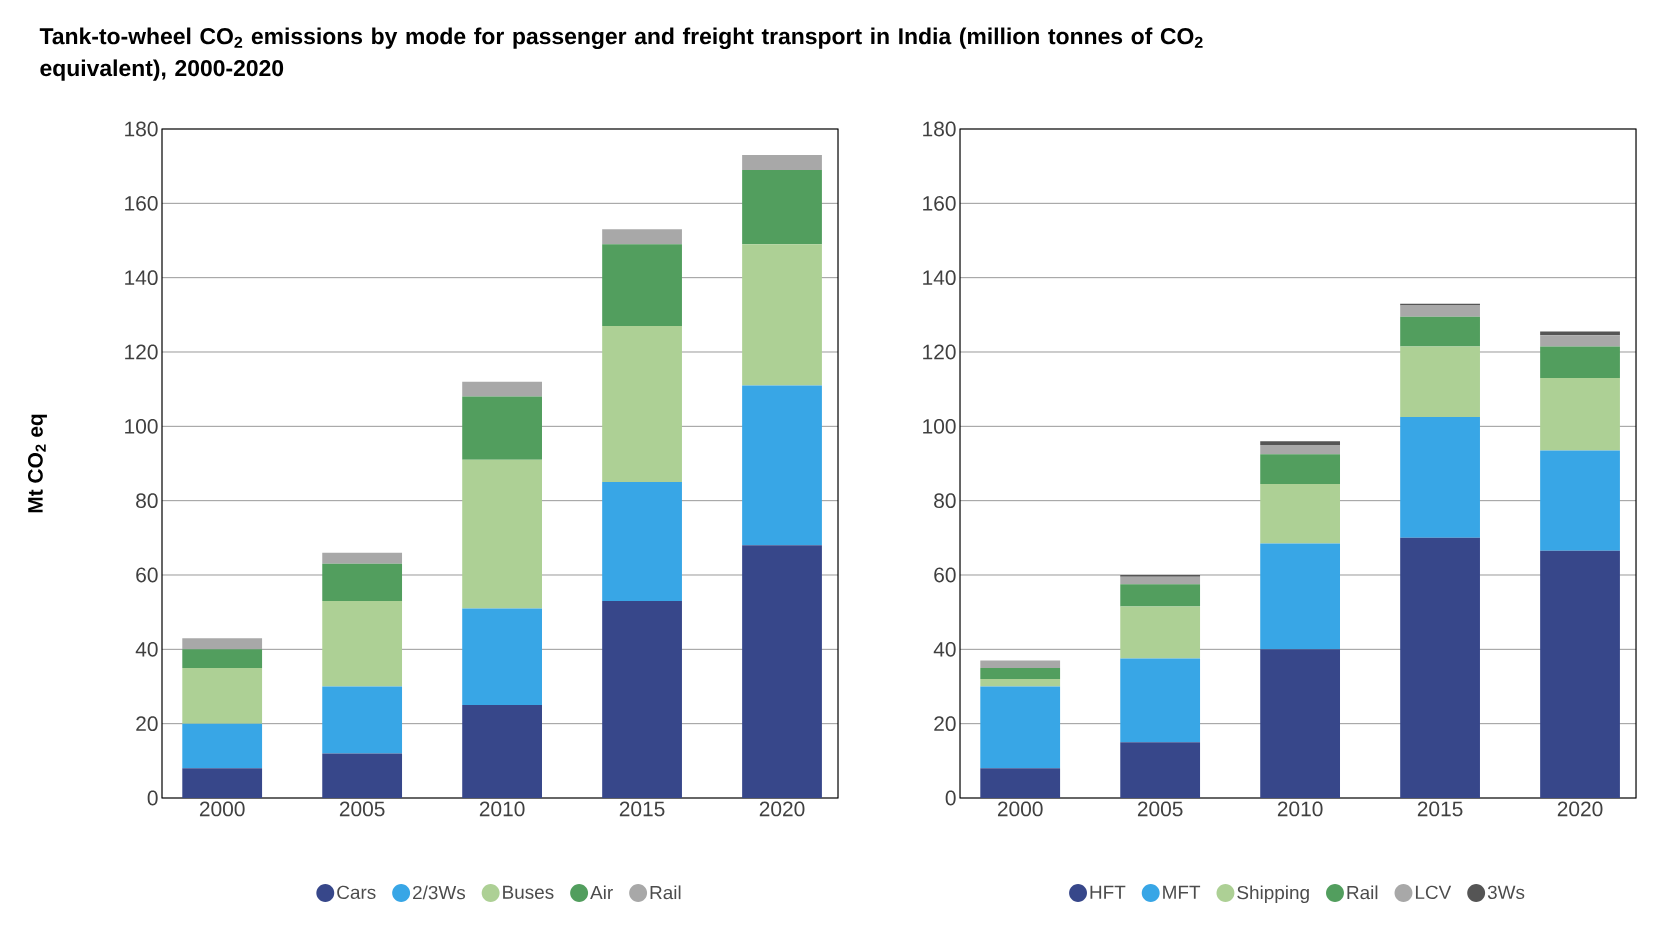 Image resolution: width=1657 pixels, height=926 pixels. Describe the element at coordinates (621, 54) in the screenshot. I see `chart-title: Tank-to-wheel CO$_{2}$ emissions by mode for passenger and freight transport in India (million tonnes of CO$_{2}$ equivalent), 2000-2020` at that location.